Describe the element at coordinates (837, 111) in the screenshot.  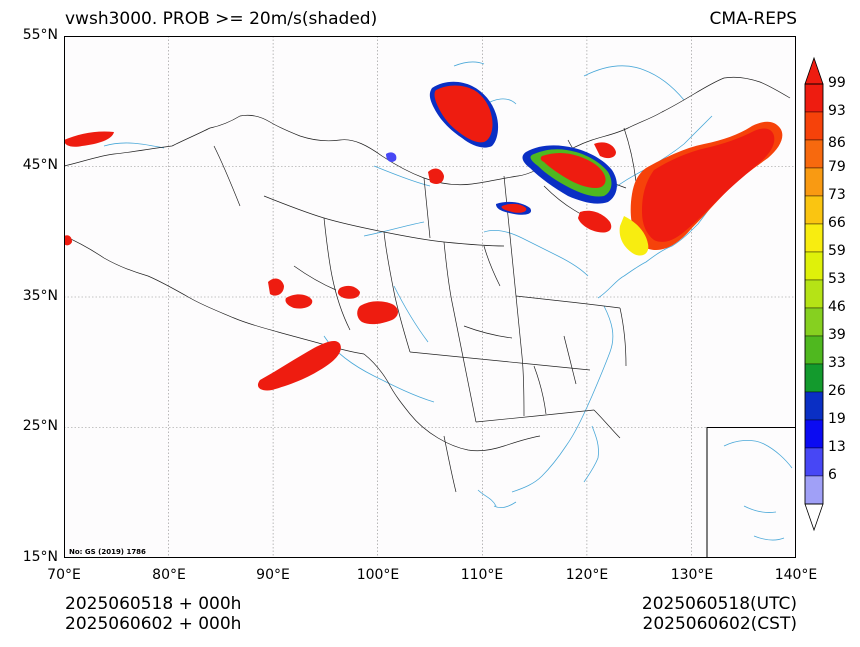
I see `colorbar-label-93: 93` at that location.